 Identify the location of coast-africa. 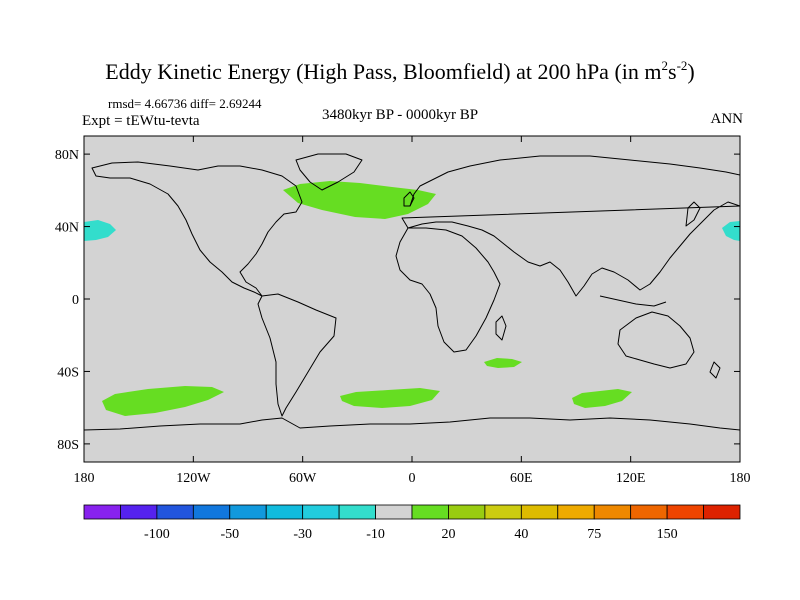
(448, 290).